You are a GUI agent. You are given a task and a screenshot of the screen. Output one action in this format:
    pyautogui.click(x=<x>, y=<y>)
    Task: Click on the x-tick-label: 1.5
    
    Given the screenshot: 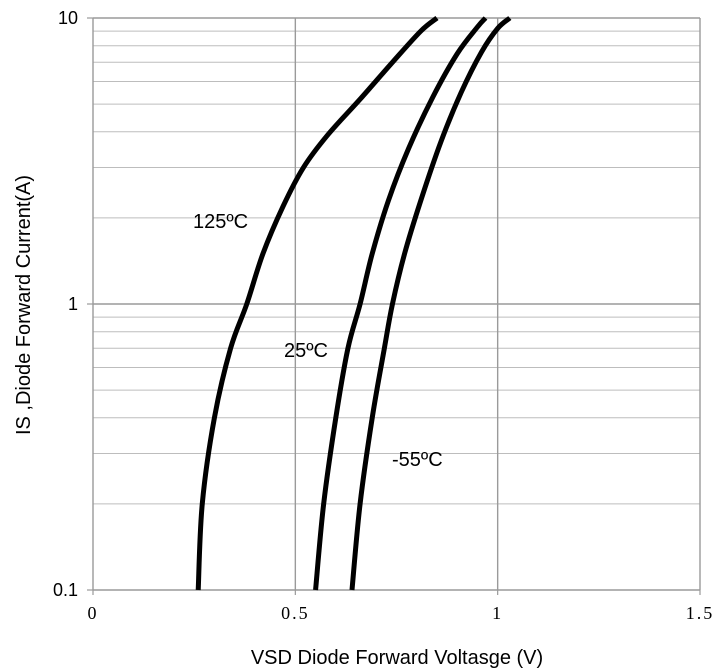 What is the action you would take?
    pyautogui.click(x=700, y=613)
    